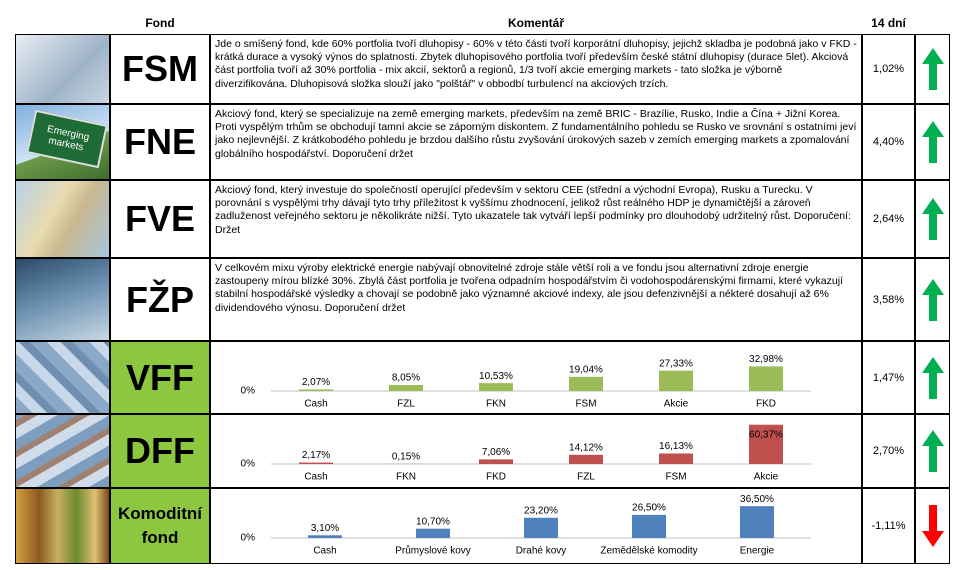 This screenshot has height=570, width=962. What do you see at coordinates (888, 299) in the screenshot?
I see `fund-return: 3,58%` at bounding box center [888, 299].